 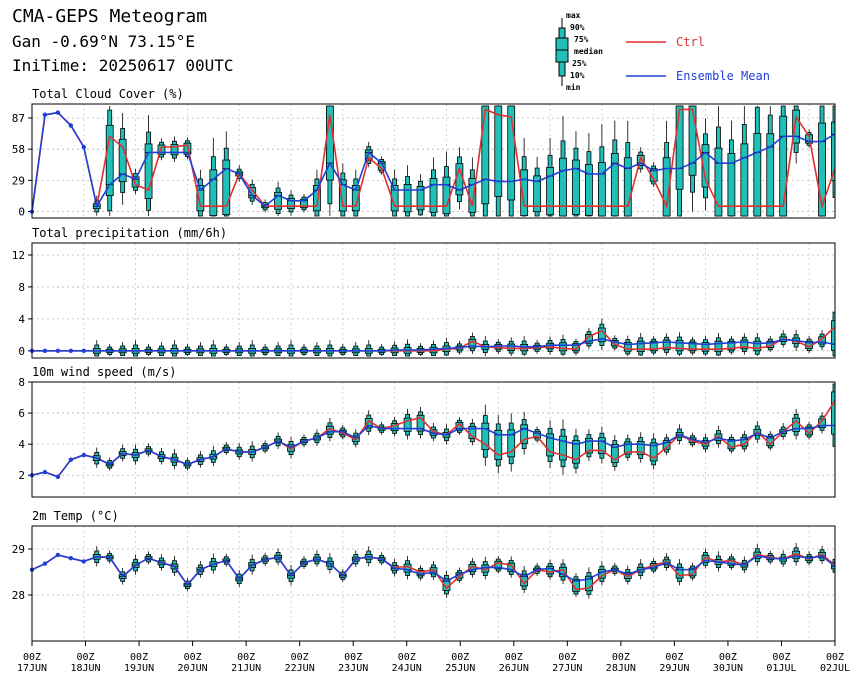 What do you see at coordinates (246, 668) in the screenshot?
I see `x-tick-label-date: 21JUN` at bounding box center [246, 668].